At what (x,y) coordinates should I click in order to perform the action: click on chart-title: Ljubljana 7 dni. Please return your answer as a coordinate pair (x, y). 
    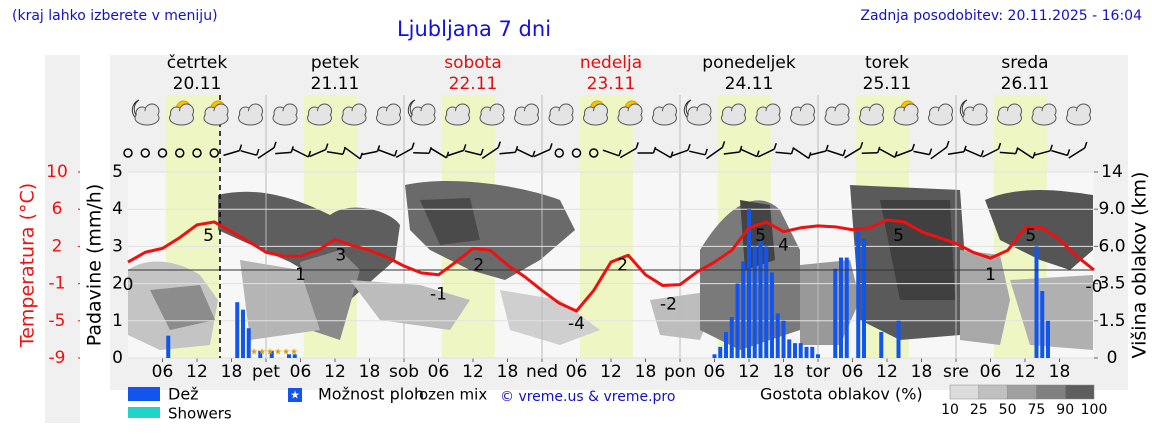
    Looking at the image, I should click on (474, 29).